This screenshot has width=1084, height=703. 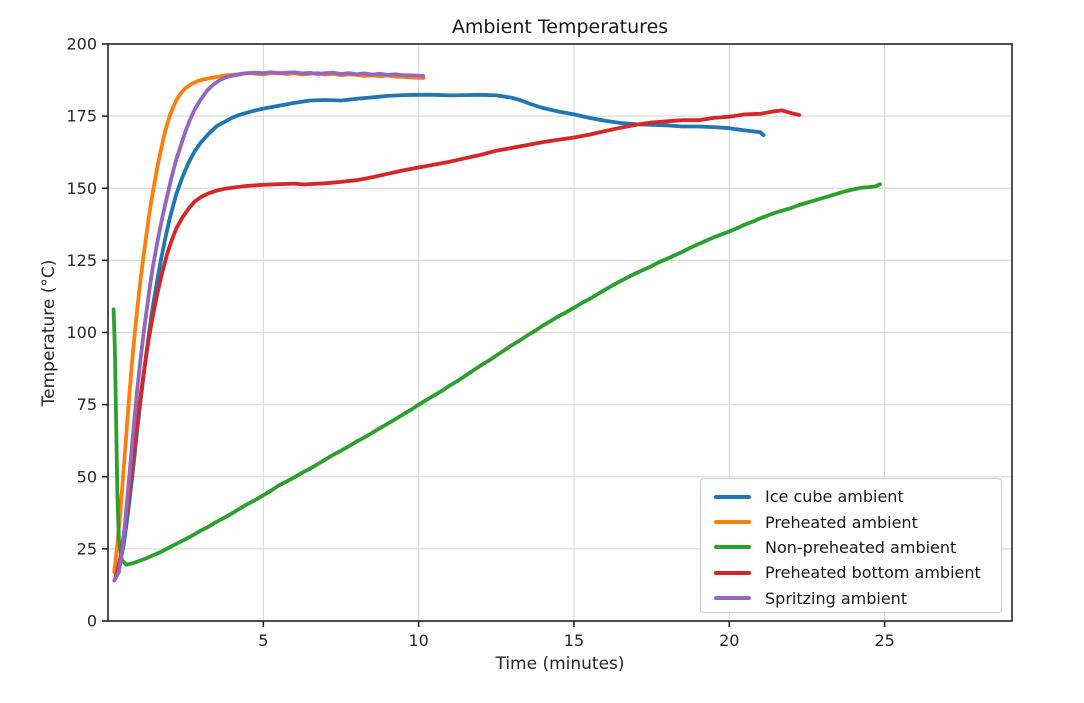 What do you see at coordinates (732, 522) in the screenshot?
I see `legend-line-preheated` at bounding box center [732, 522].